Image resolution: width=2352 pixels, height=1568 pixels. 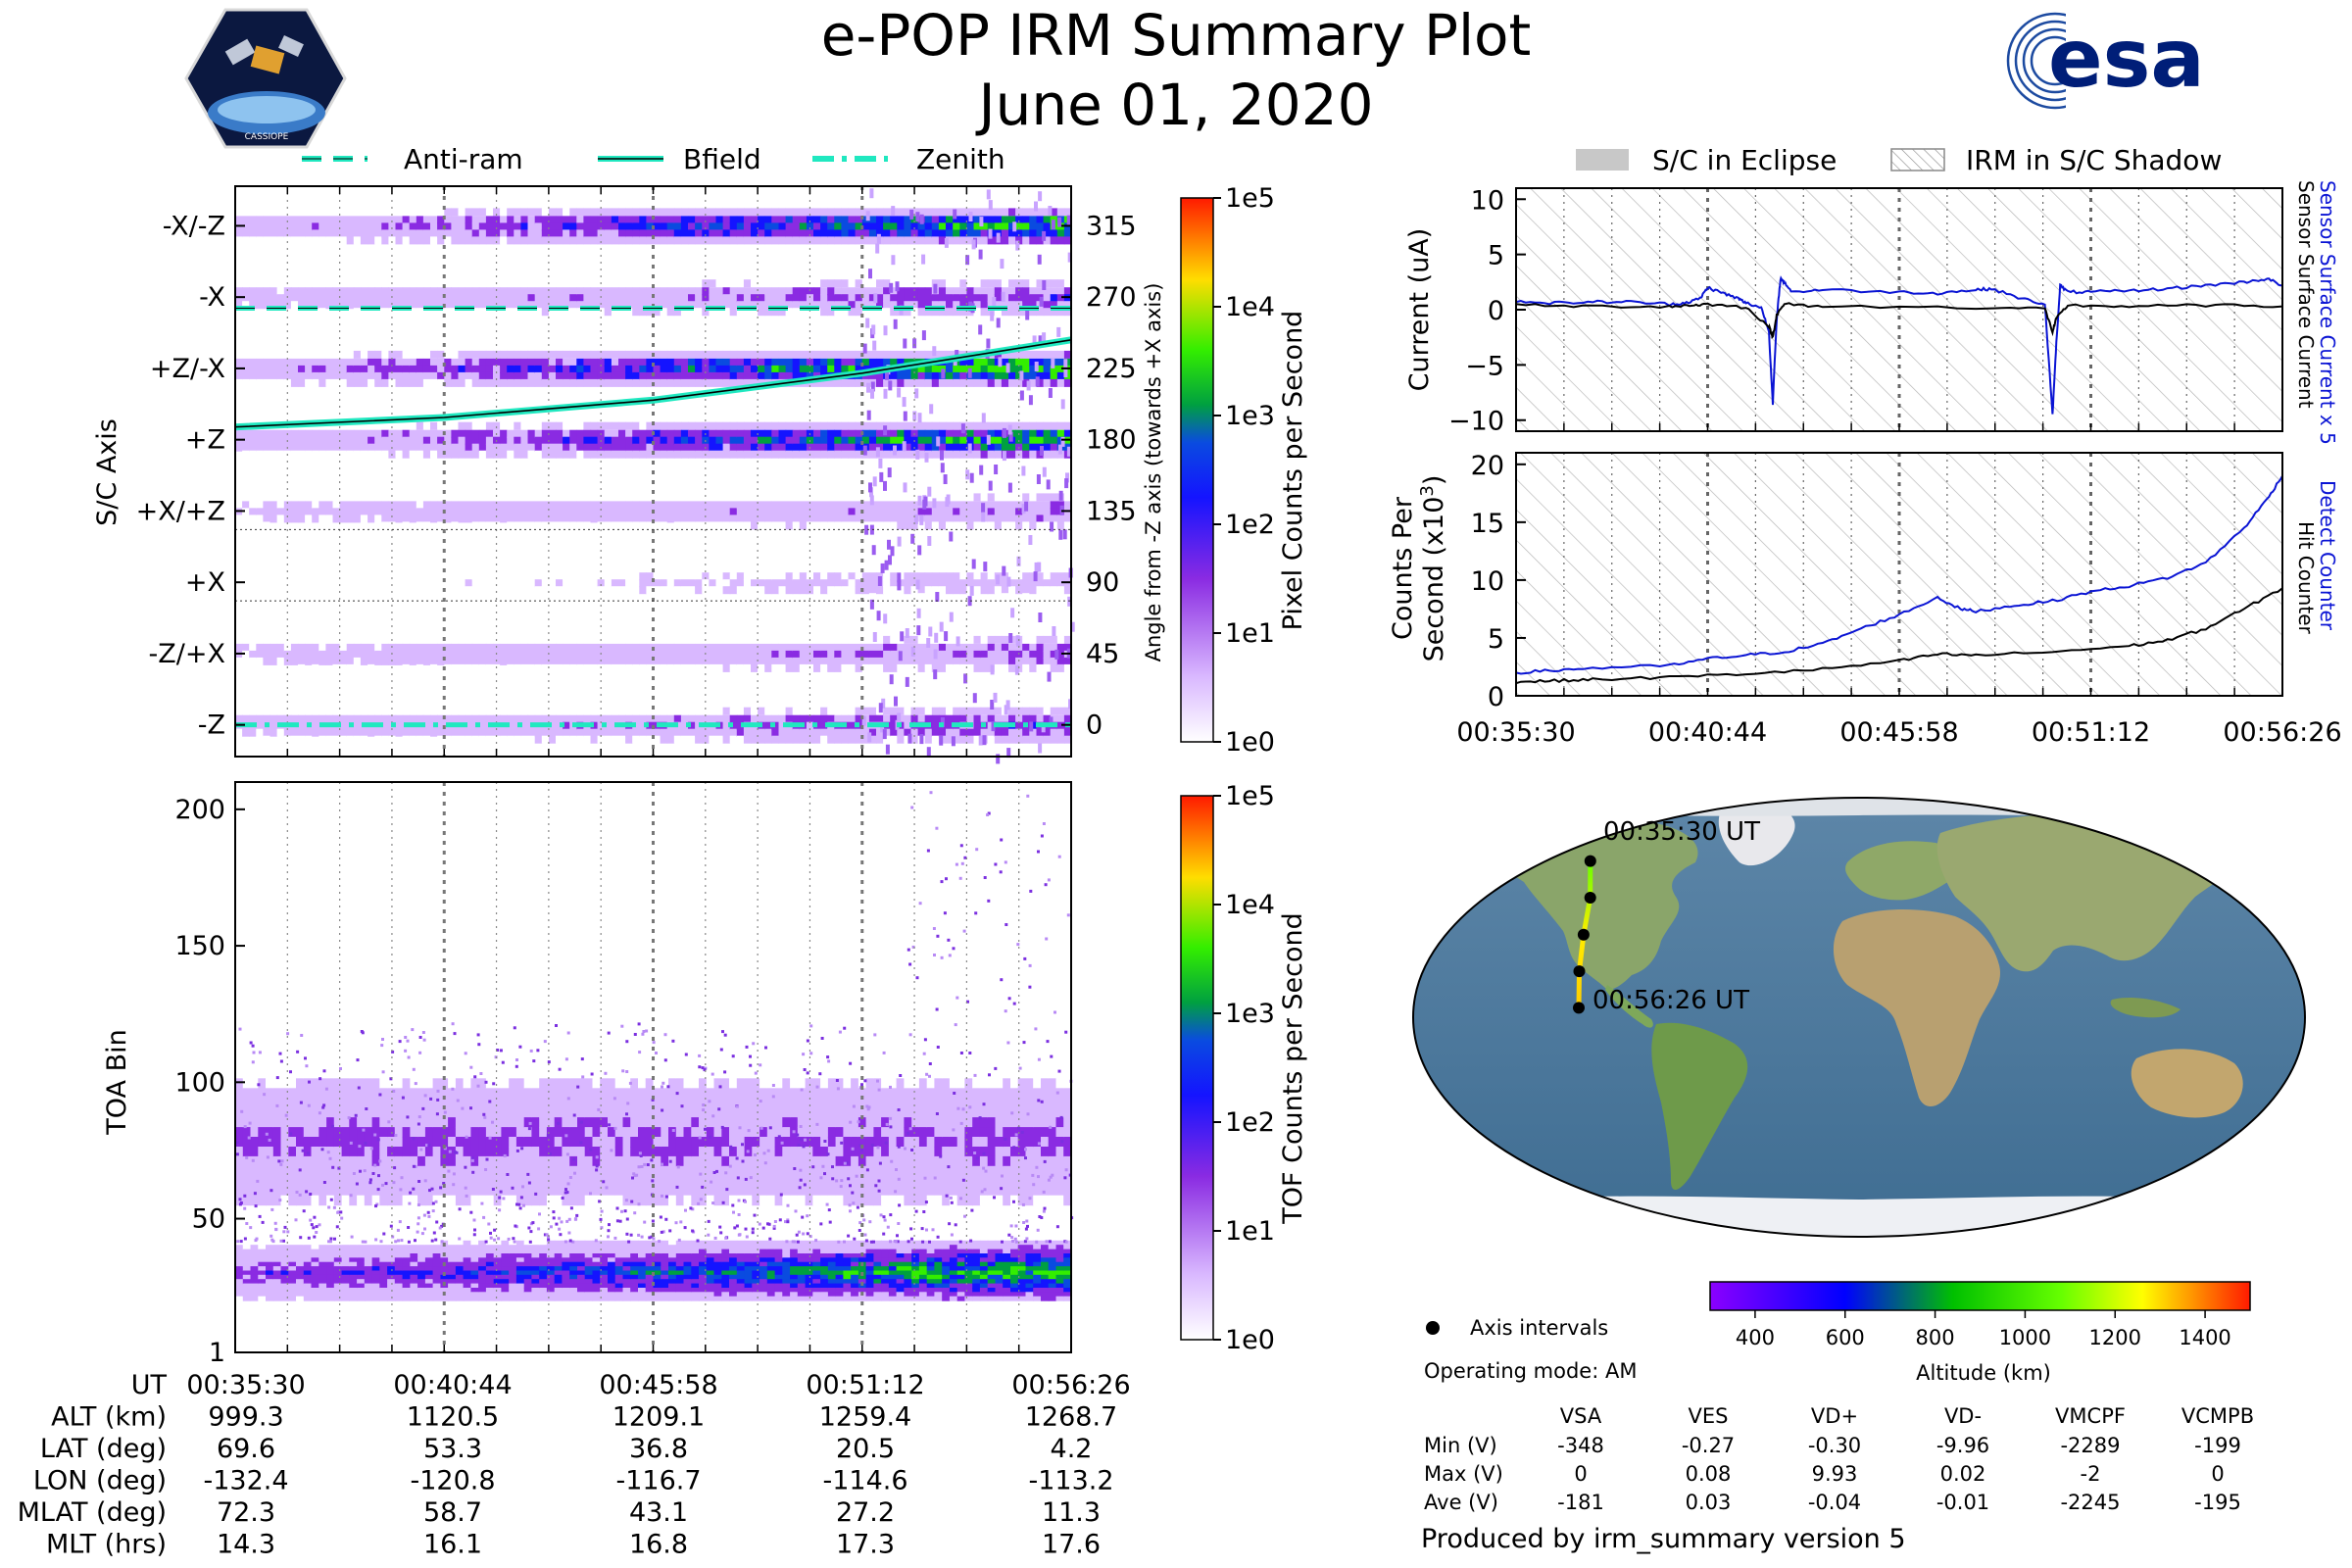 I want to click on ytick-right-label: 90, so click(x=1102, y=582).